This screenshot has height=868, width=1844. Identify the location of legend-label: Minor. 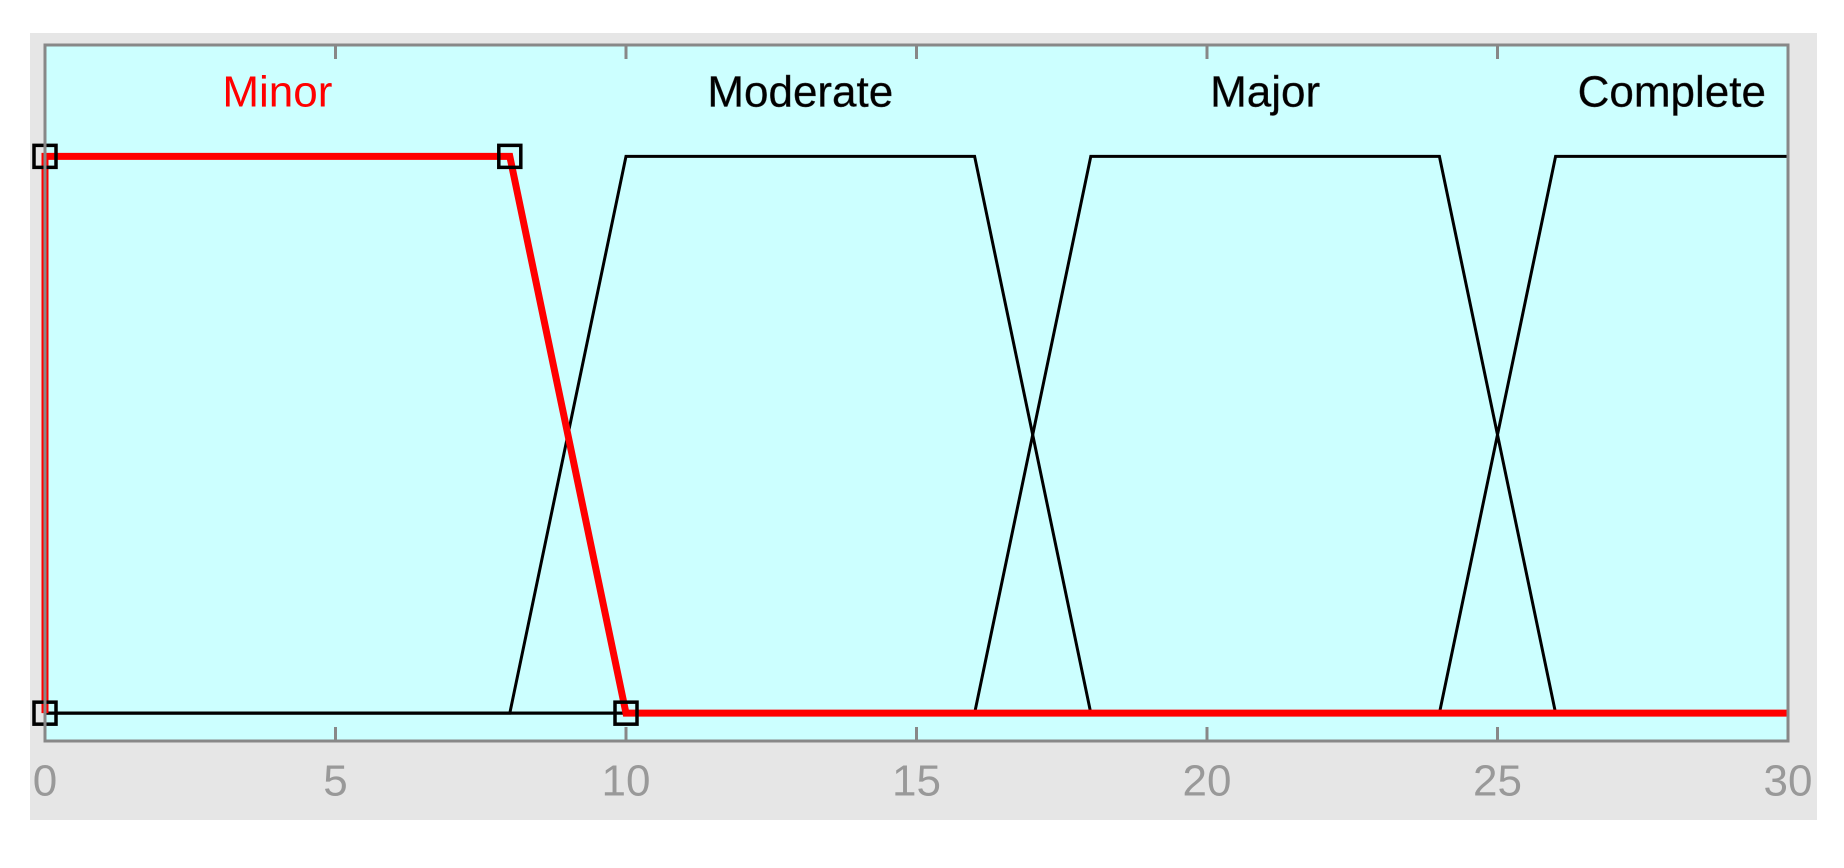
(277, 92).